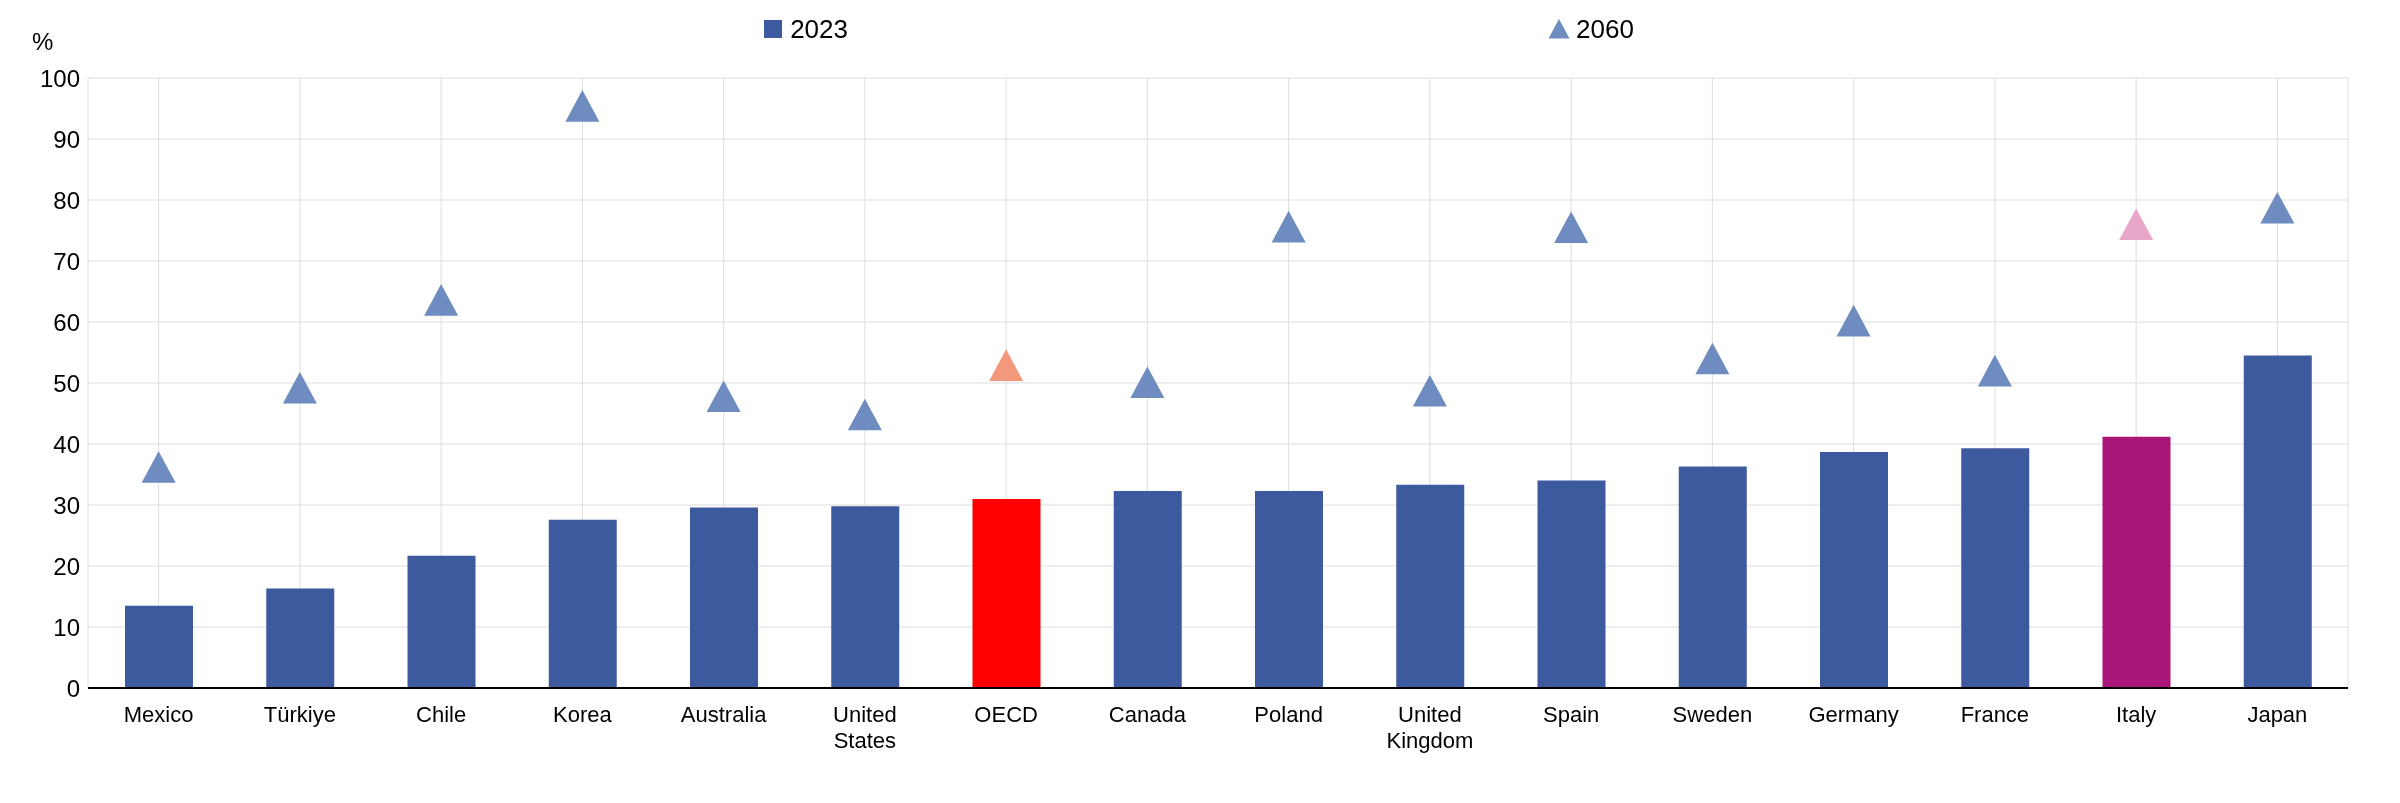 The height and width of the screenshot is (803, 2400). What do you see at coordinates (1288, 714) in the screenshot?
I see `x-tick-label: Poland` at bounding box center [1288, 714].